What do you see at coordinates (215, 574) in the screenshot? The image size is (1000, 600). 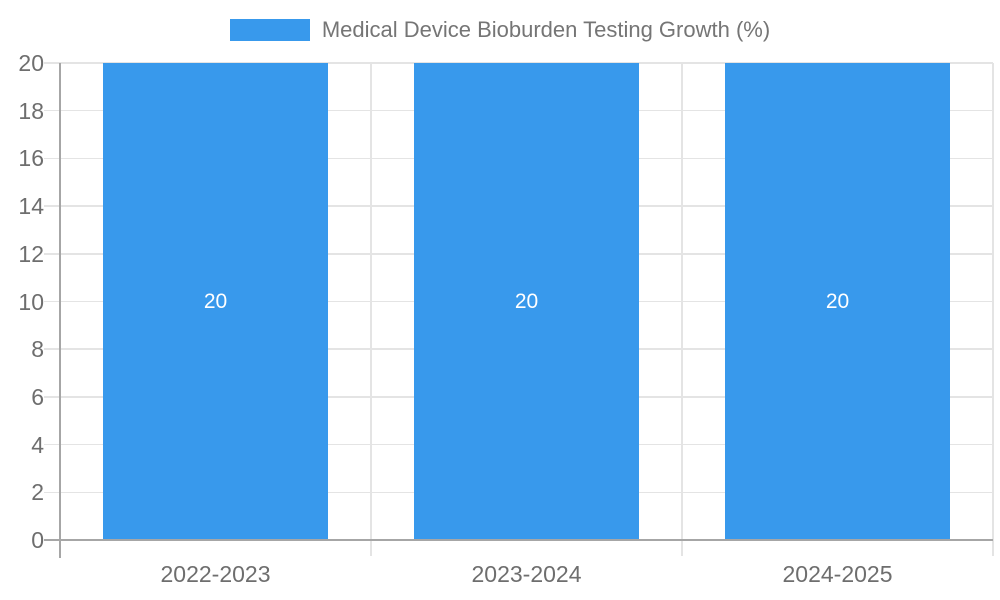 I see `x-tick-label-2022-2023: 2022-2023` at bounding box center [215, 574].